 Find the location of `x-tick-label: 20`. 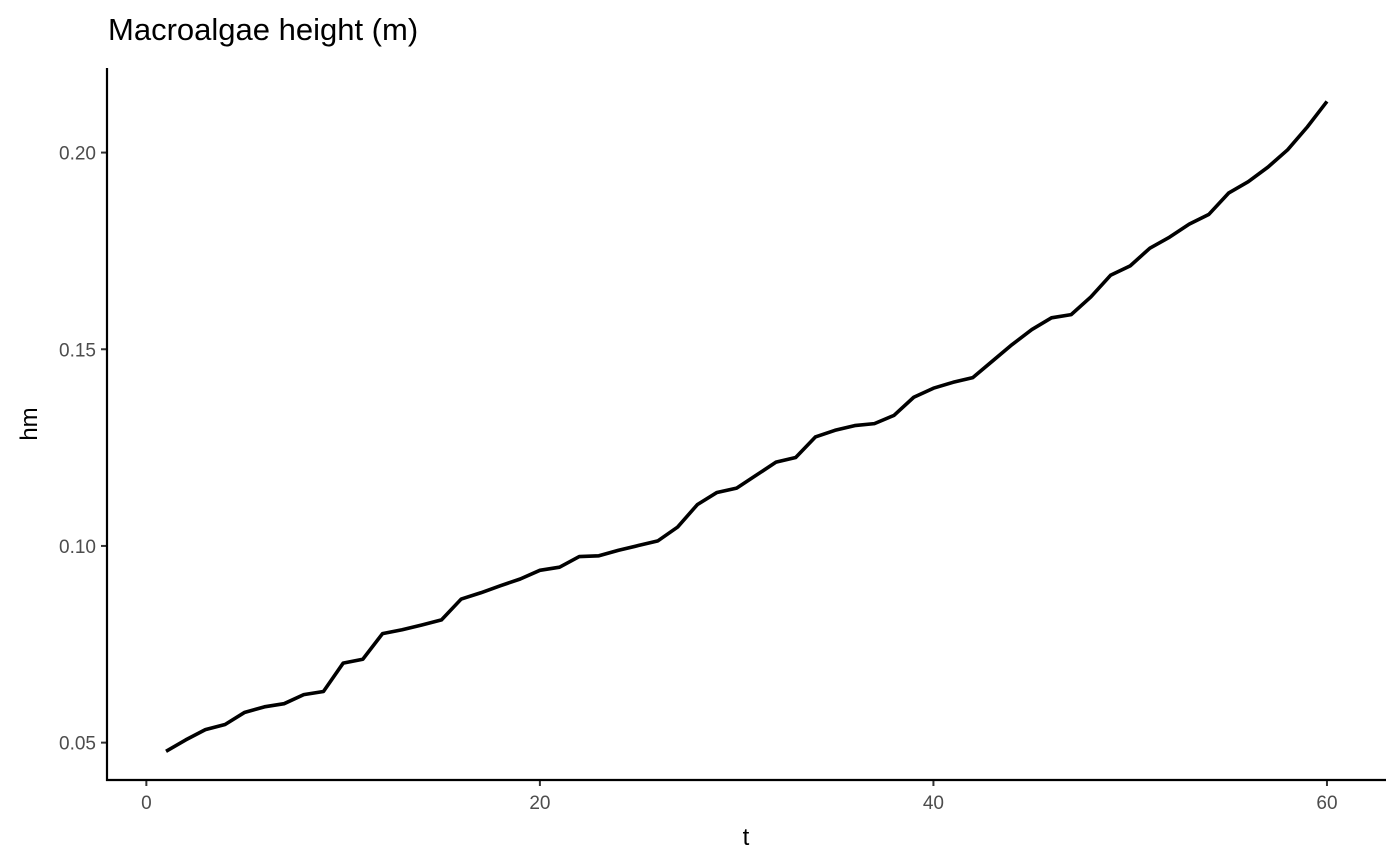

x-tick-label: 20 is located at coordinates (539, 803).